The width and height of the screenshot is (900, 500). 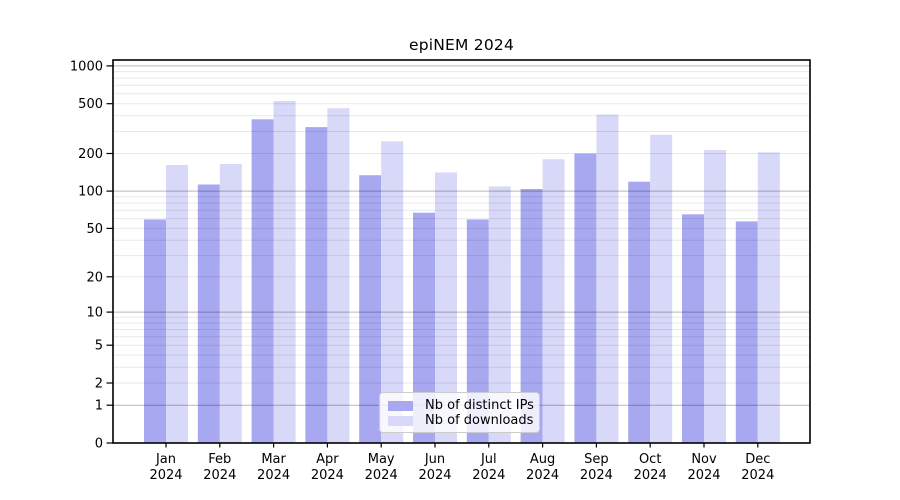 What do you see at coordinates (338, 275) in the screenshot?
I see `bar-apr-downloads` at bounding box center [338, 275].